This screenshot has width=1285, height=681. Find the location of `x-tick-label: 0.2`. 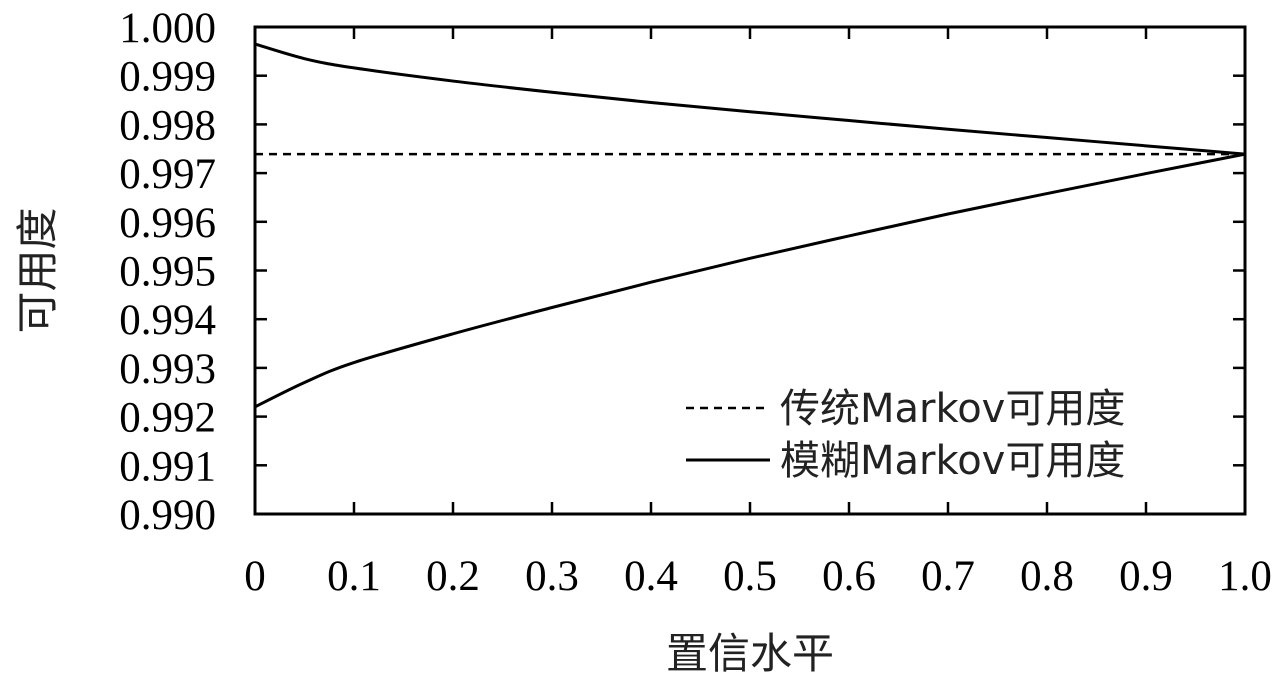

x-tick-label: 0.2 is located at coordinates (453, 576).